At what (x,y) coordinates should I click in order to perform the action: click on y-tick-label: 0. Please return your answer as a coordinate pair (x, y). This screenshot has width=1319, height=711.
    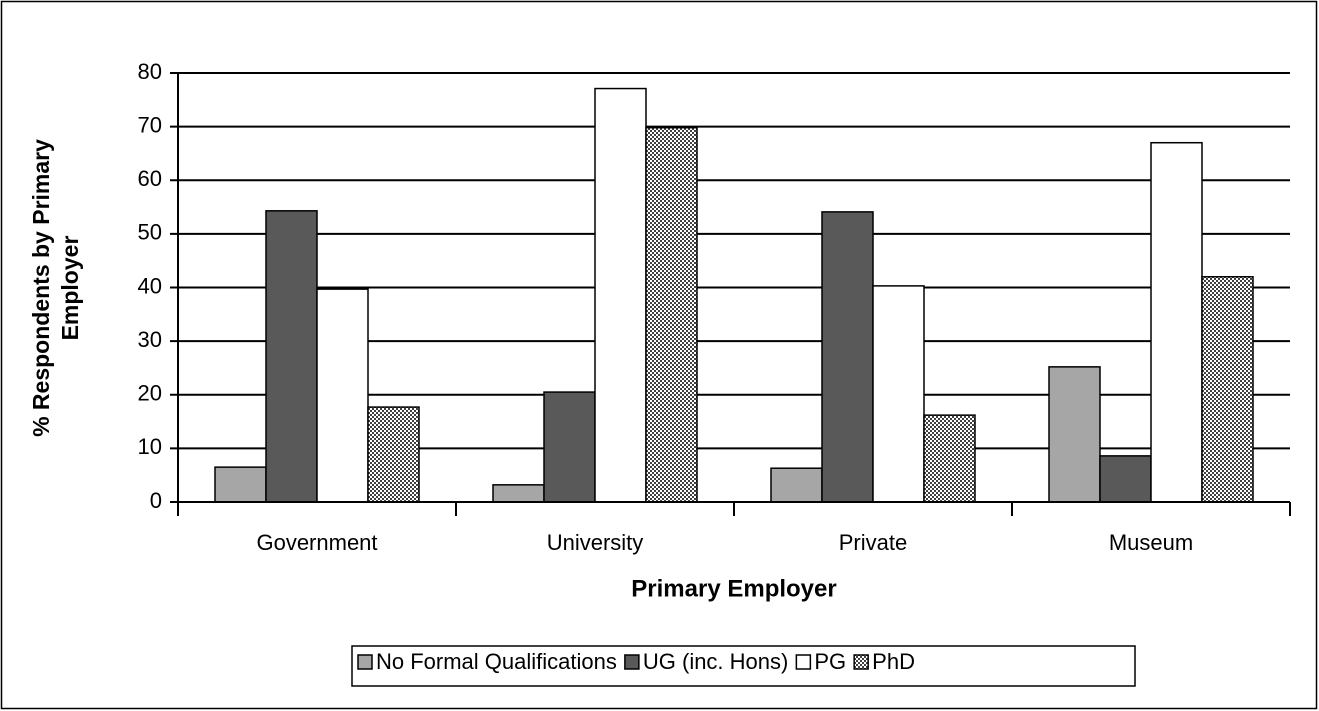
    Looking at the image, I should click on (156, 500).